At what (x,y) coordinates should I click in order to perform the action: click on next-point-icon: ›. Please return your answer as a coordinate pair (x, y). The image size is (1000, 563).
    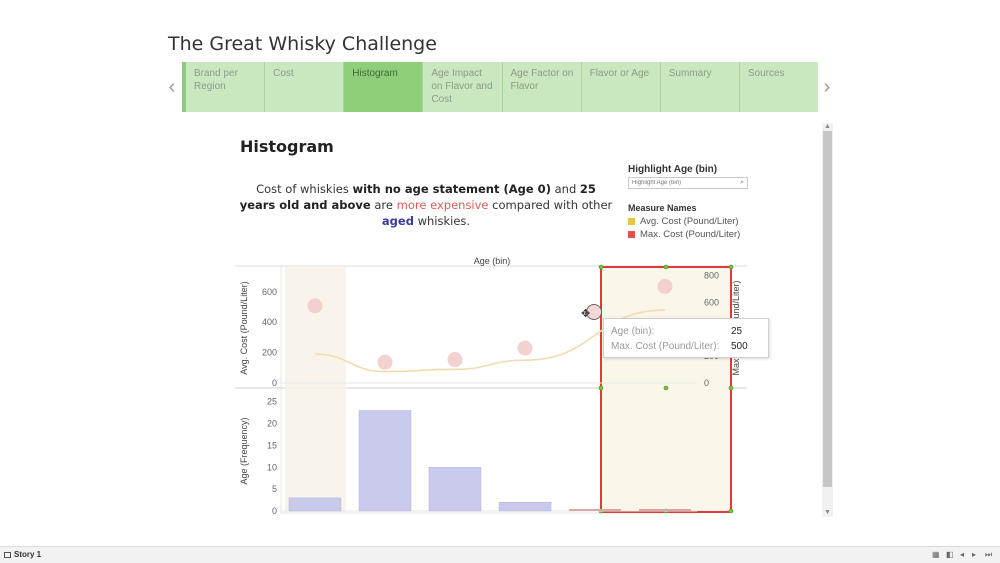
    Looking at the image, I should click on (827, 87).